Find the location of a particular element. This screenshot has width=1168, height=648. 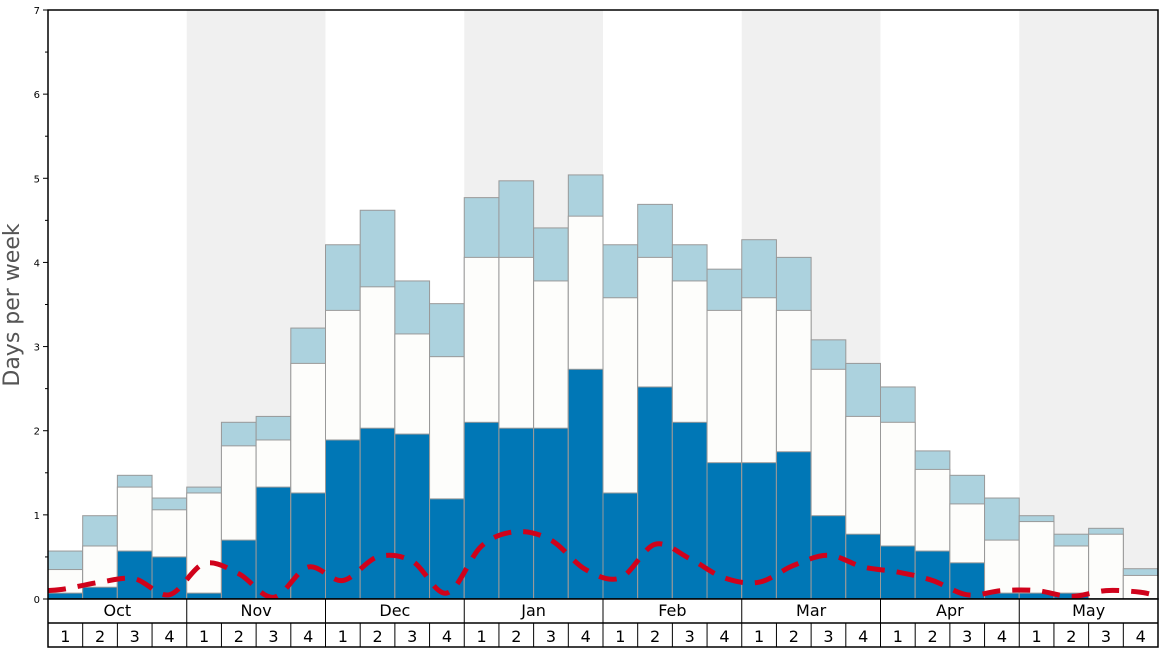

month-label-nov: Nov is located at coordinates (256, 610).